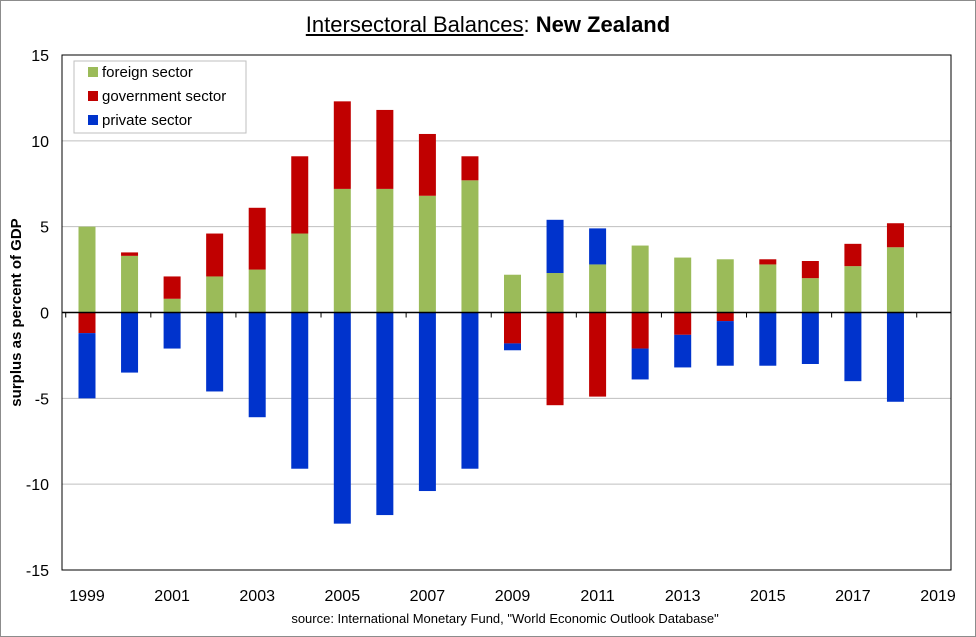  What do you see at coordinates (257, 291) in the screenshot?
I see `bar-foreign-sector-2003` at bounding box center [257, 291].